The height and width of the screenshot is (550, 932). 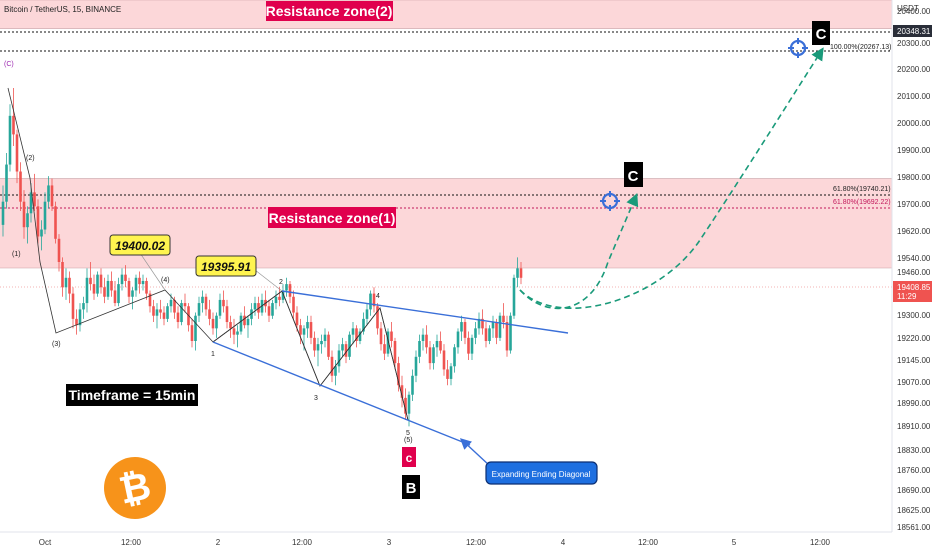 I want to click on time-tick-label: 5, so click(x=734, y=542).